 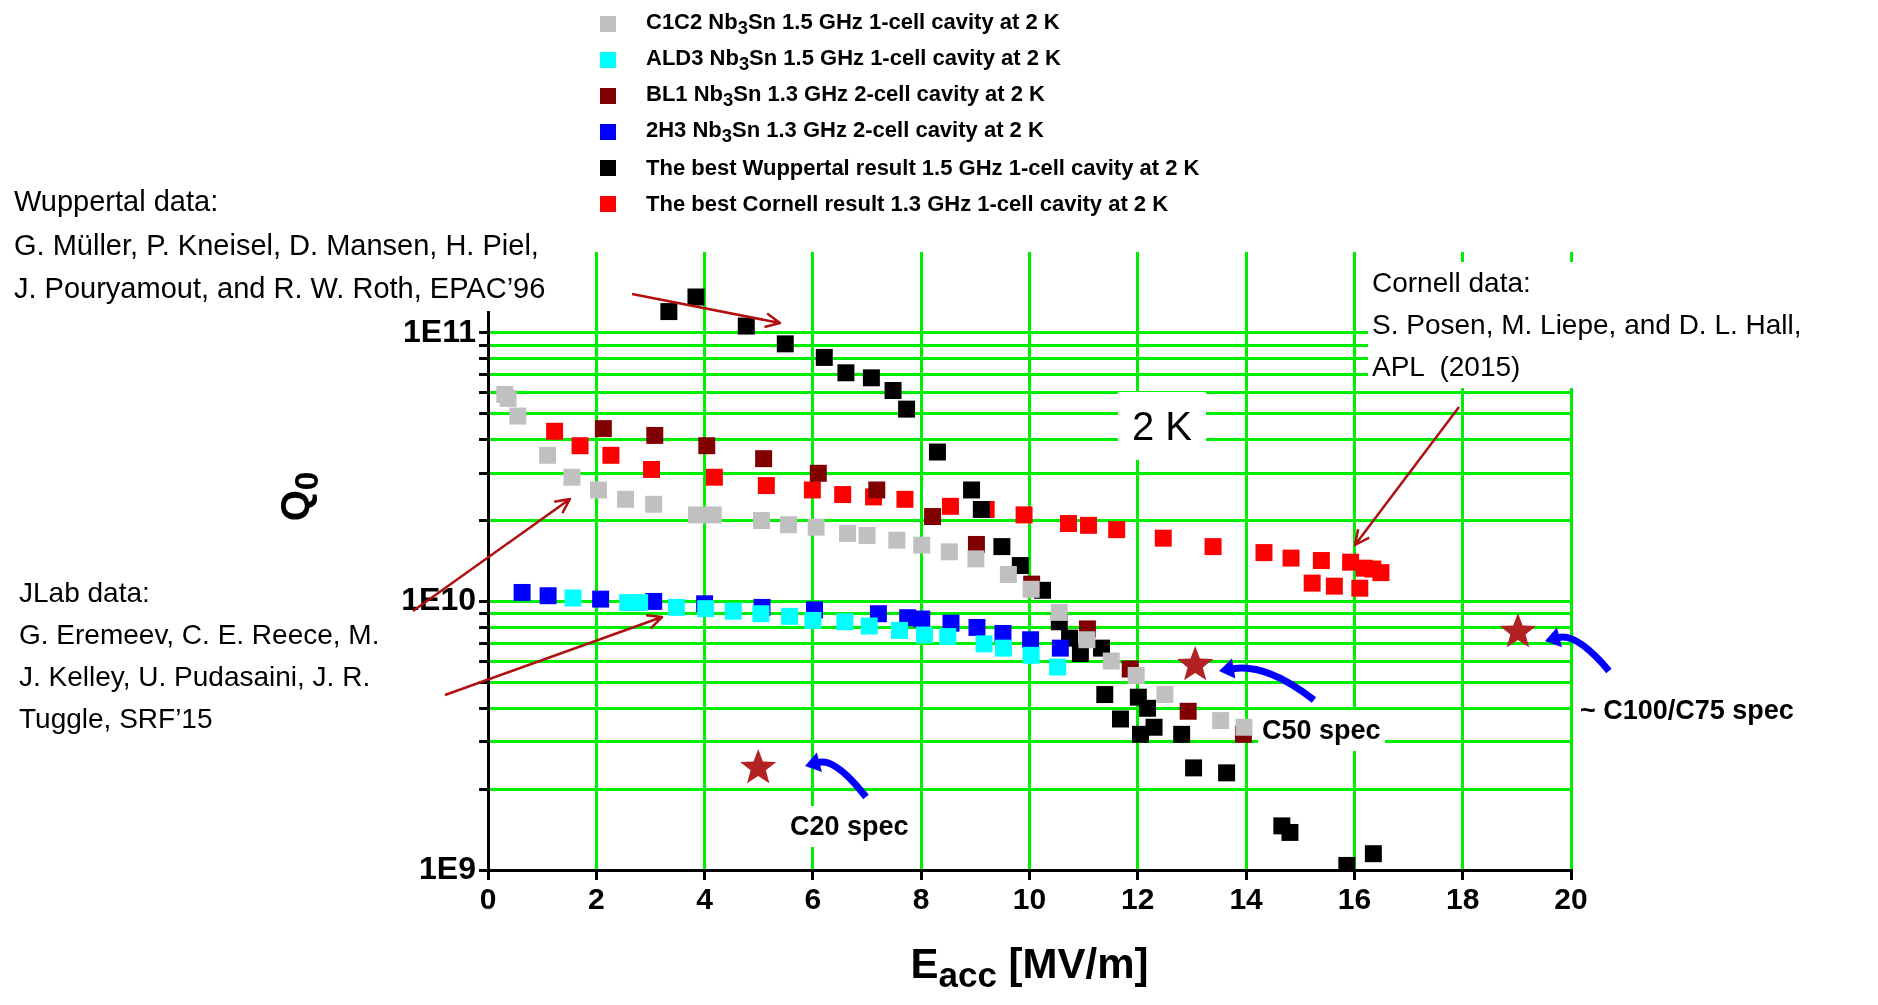 I want to click on x-tick-label: 8, so click(x=921, y=899).